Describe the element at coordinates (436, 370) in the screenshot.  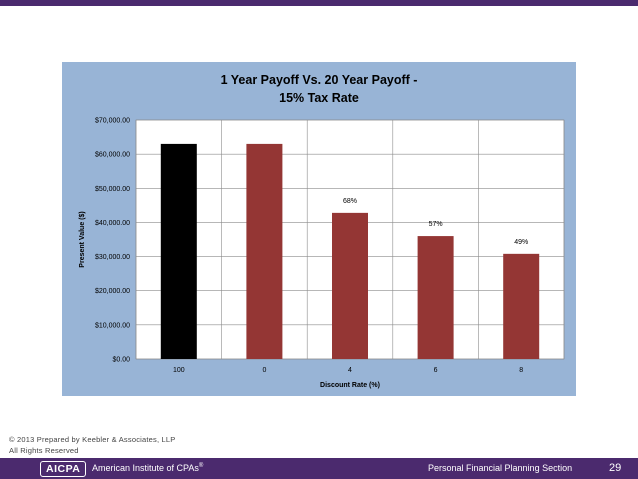
I see `x-tick-label: 6` at that location.